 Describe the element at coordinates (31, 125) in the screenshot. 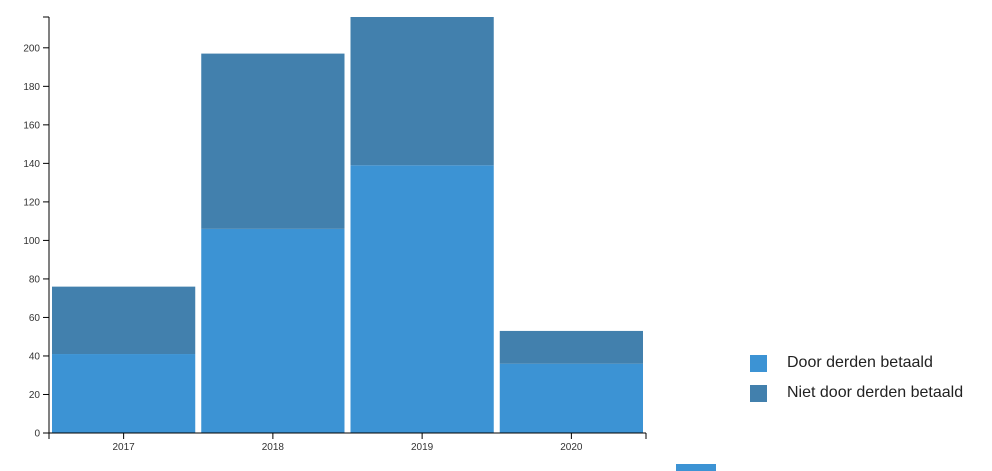

I see `y-tick-label-160: 160` at that location.